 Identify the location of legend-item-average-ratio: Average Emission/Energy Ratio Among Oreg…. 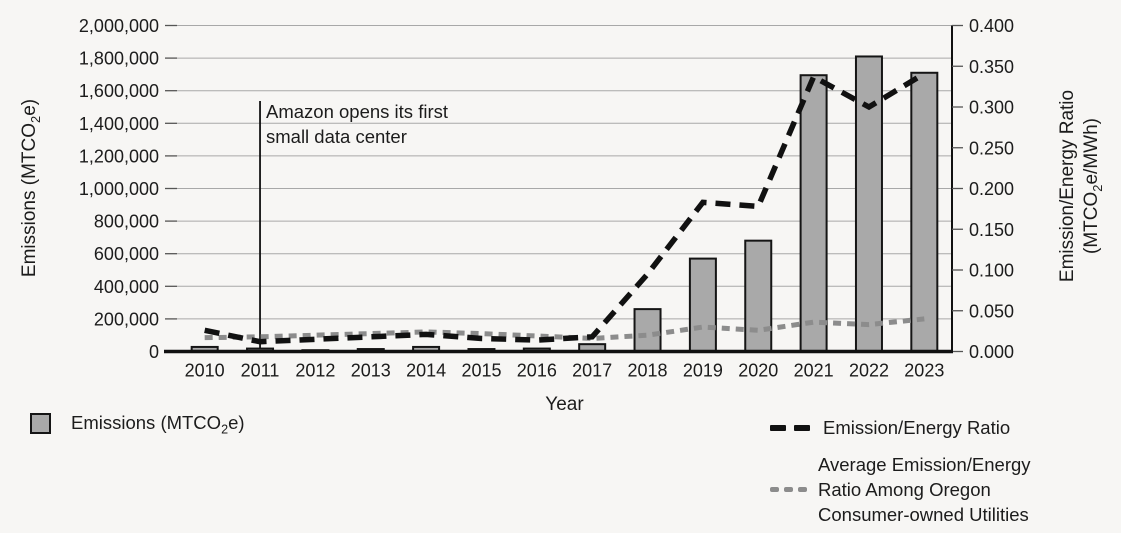
(914, 489).